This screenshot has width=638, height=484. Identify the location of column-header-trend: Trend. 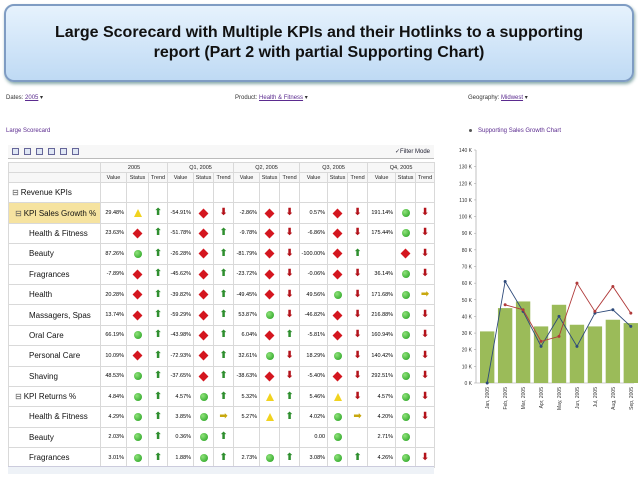
(290, 177).